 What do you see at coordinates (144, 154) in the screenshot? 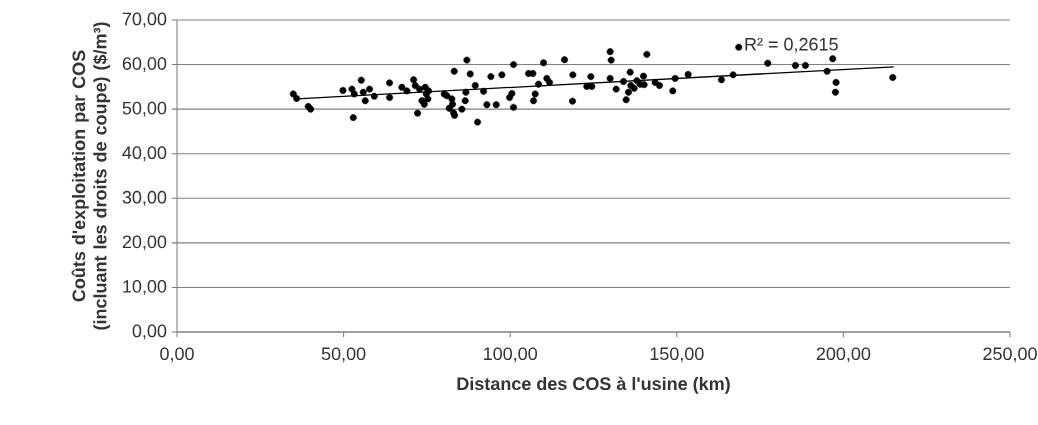
I see `y-tick-label: 40,00` at bounding box center [144, 154].